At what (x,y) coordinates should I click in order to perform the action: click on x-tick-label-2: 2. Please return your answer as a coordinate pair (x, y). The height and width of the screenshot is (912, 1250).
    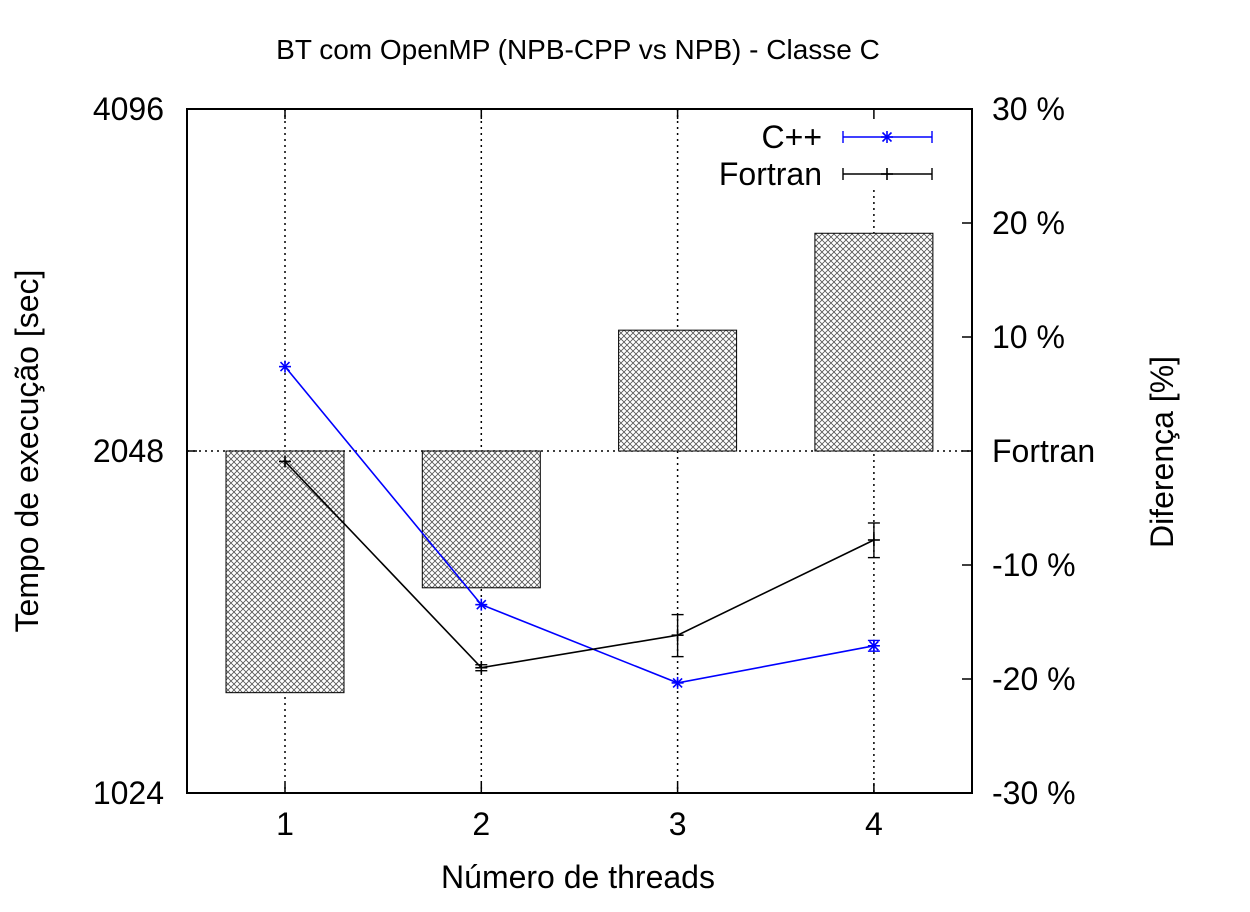
    Looking at the image, I should click on (481, 824).